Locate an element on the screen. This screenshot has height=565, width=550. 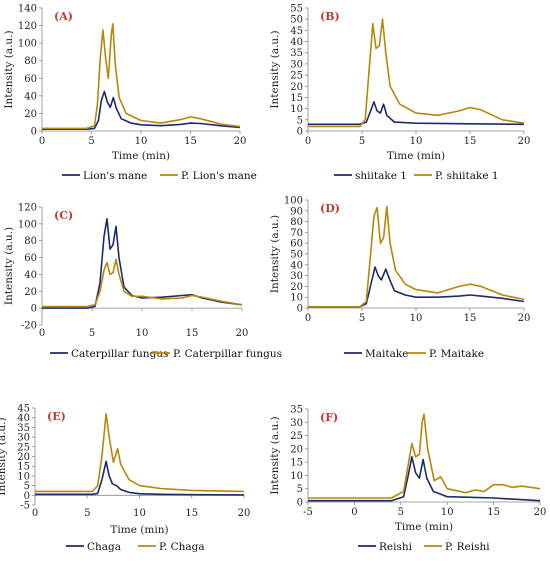
legend-label: P. shiitake 1 is located at coordinates (467, 176).